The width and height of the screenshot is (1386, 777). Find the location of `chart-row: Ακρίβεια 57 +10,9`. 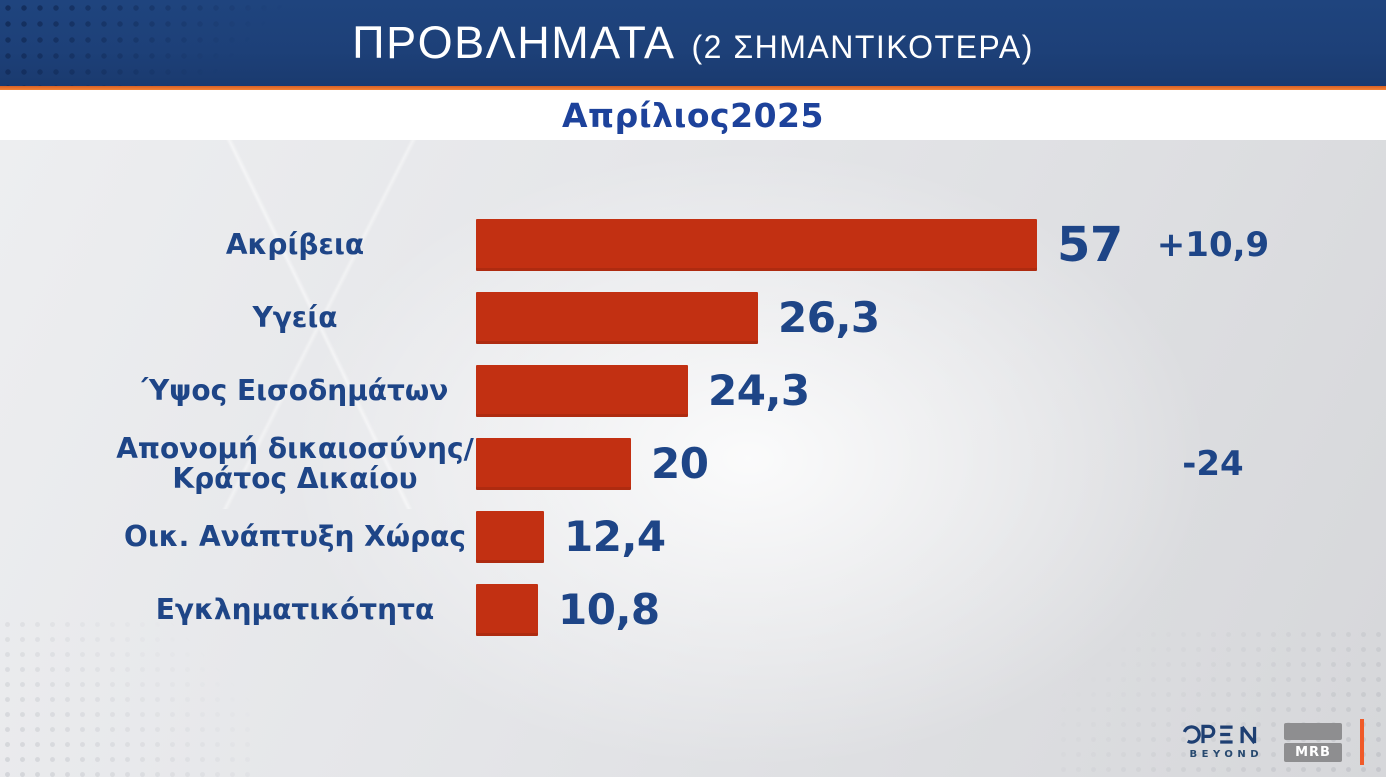

chart-row: Ακρίβεια 57 +10,9 is located at coordinates (693, 244).